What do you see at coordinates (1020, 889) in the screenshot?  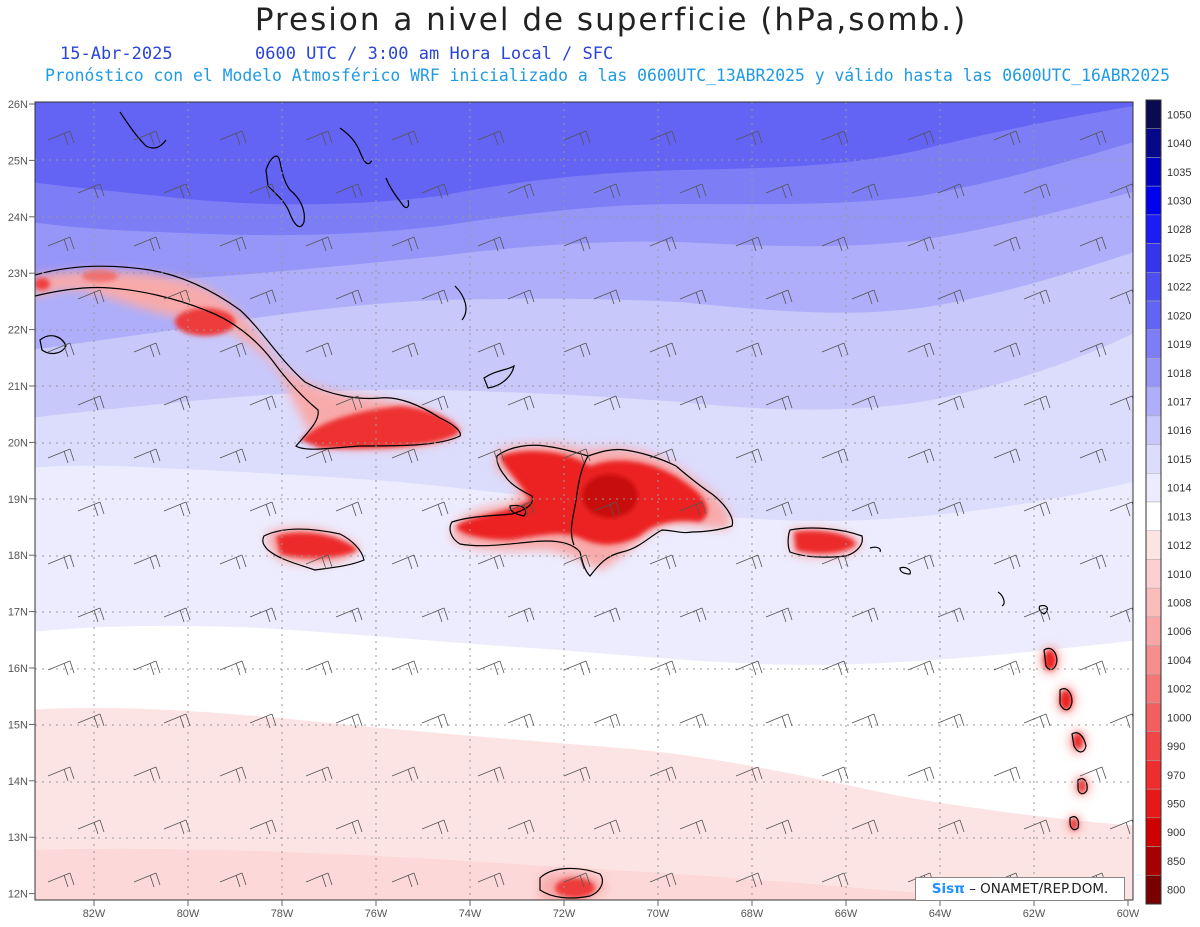 I see `credit-box: Sisπ – ONAMET/REP.DOM.` at bounding box center [1020, 889].